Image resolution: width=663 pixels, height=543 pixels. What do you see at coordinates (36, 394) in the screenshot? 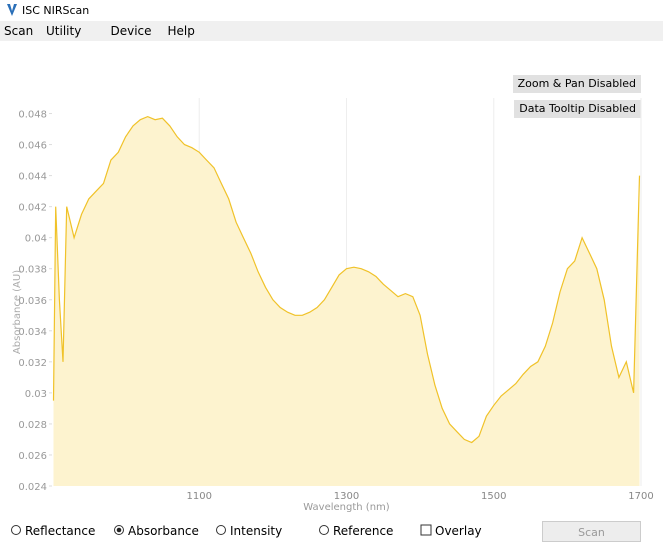
I see `y-tick-label: 0.03` at bounding box center [36, 394].